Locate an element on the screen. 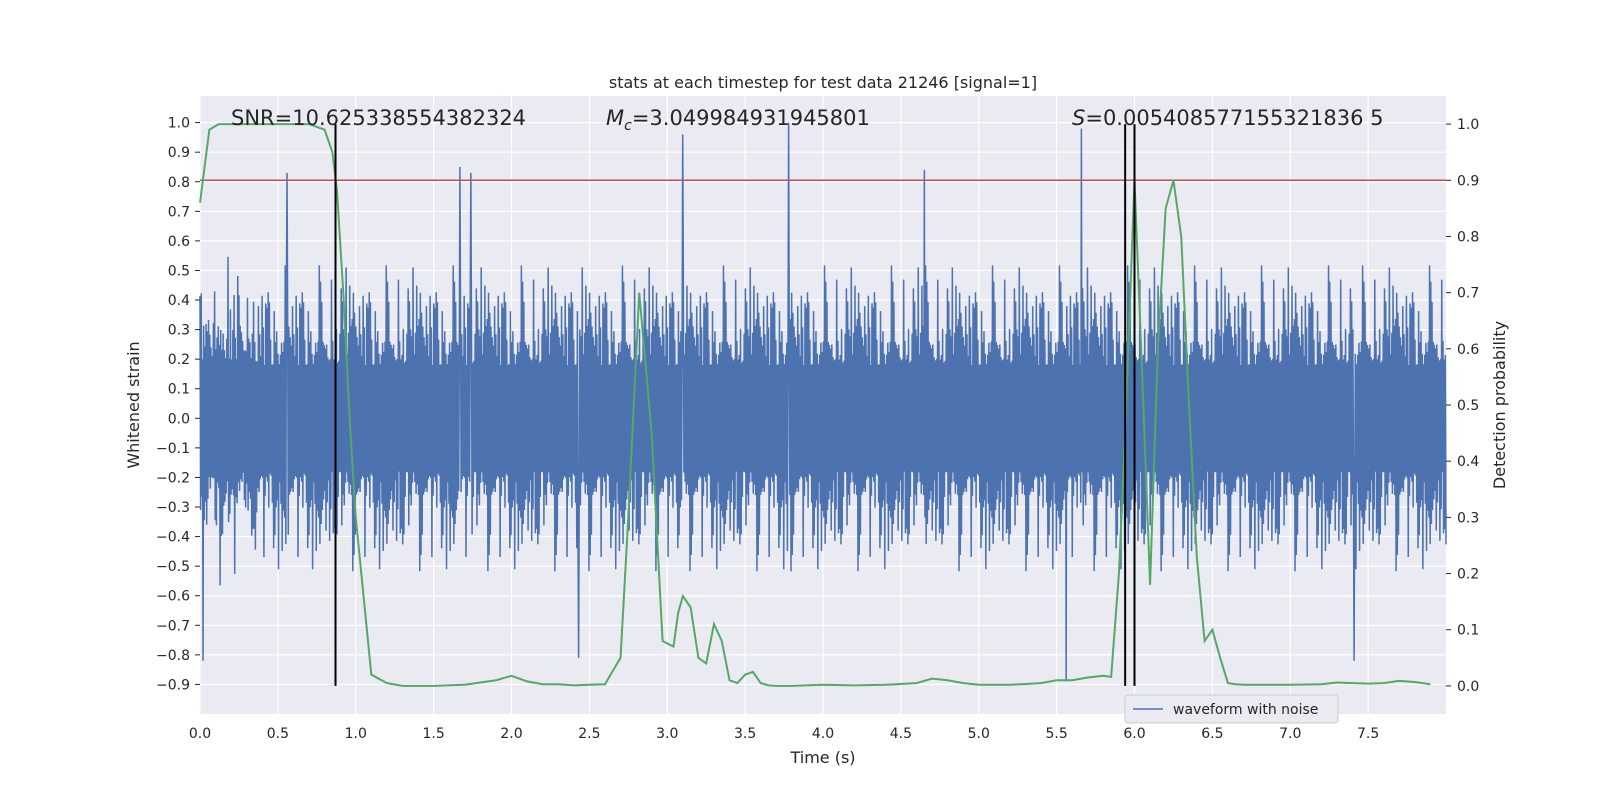 The height and width of the screenshot is (800, 1600). y-right-tick-label: 1.0 is located at coordinates (1468, 125).